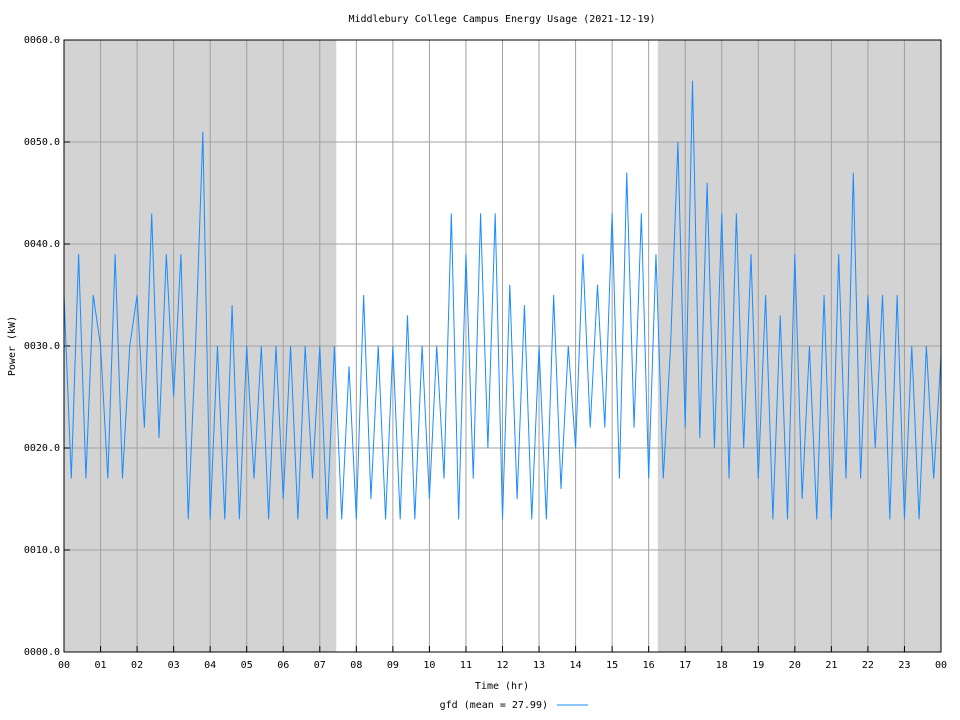 Image resolution: width=960 pixels, height=720 pixels. What do you see at coordinates (576, 665) in the screenshot?
I see `x-tick-label: 14` at bounding box center [576, 665].